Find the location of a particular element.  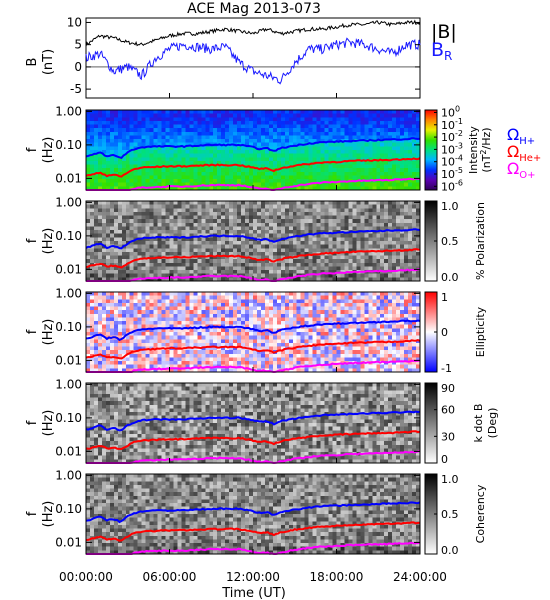

legend-B: |B| is located at coordinates (444, 32).